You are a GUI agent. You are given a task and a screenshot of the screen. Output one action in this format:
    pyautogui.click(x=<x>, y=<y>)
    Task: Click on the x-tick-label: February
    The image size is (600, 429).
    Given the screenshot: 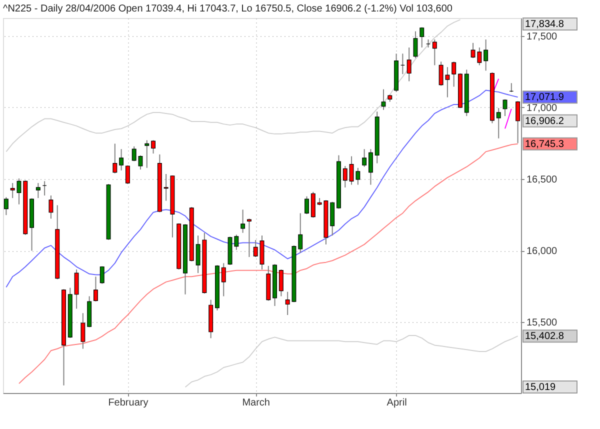 What is the action you would take?
    pyautogui.click(x=128, y=403)
    